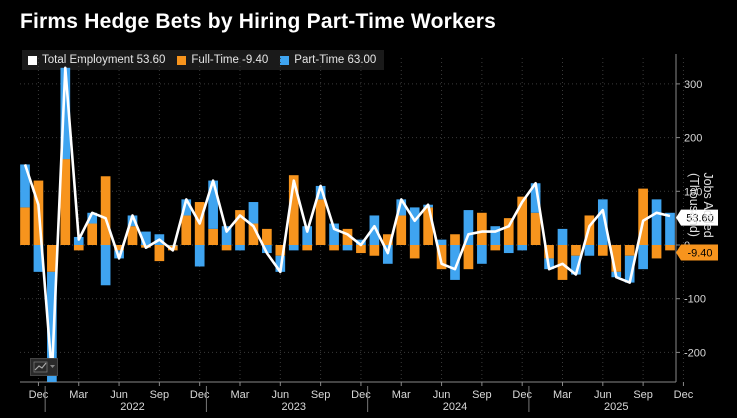 Image resolution: width=737 pixels, height=418 pixels. I want to click on y-tick-label: -100, so click(695, 300).